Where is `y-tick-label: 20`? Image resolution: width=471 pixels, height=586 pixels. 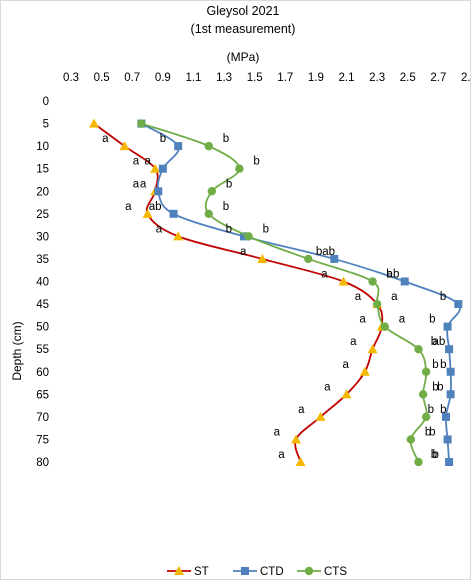 y-tick-label: 20 is located at coordinates (42, 192).